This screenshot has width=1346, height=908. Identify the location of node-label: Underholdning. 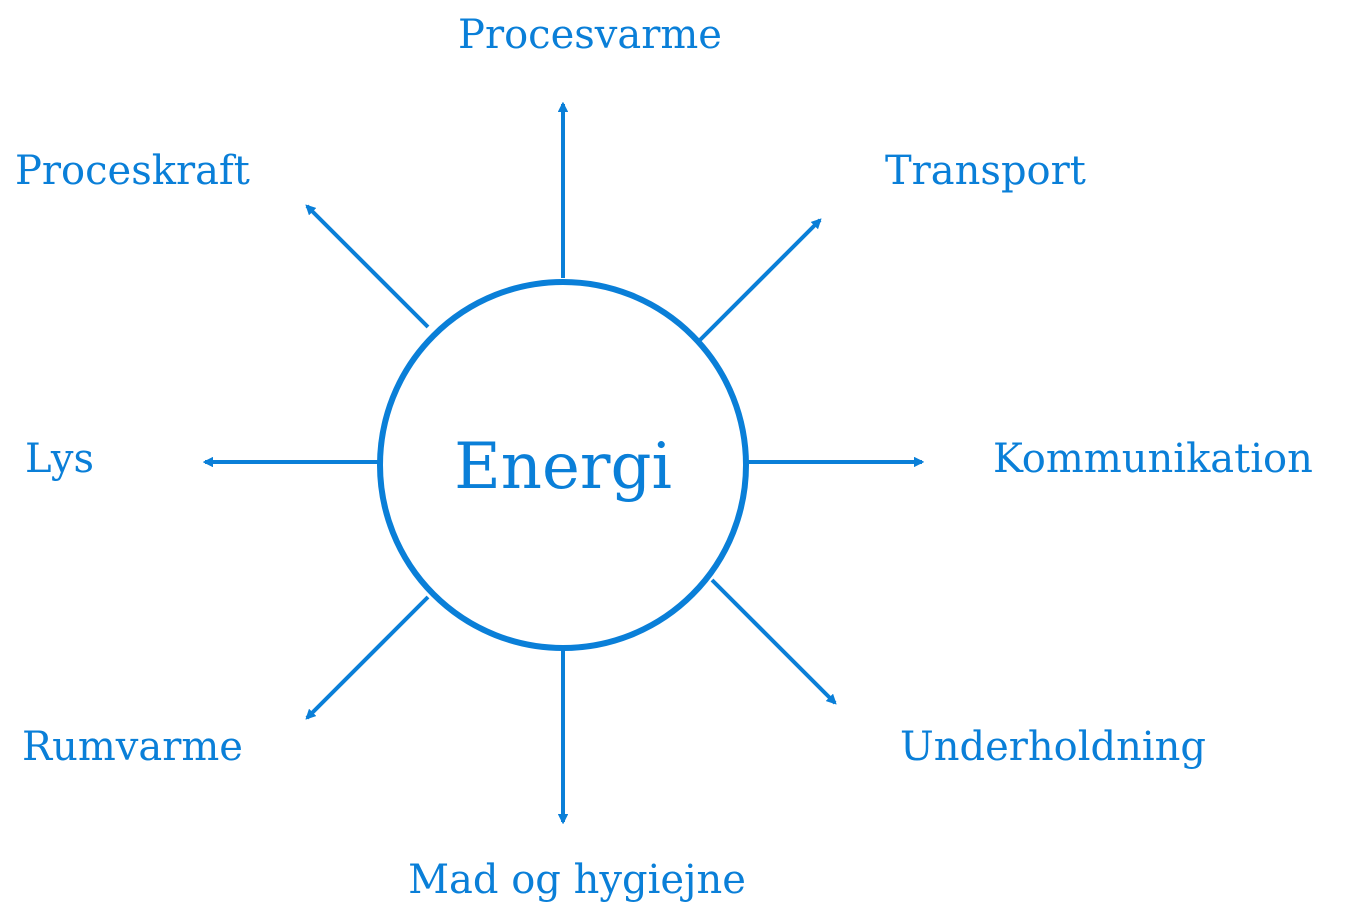
(1053, 747).